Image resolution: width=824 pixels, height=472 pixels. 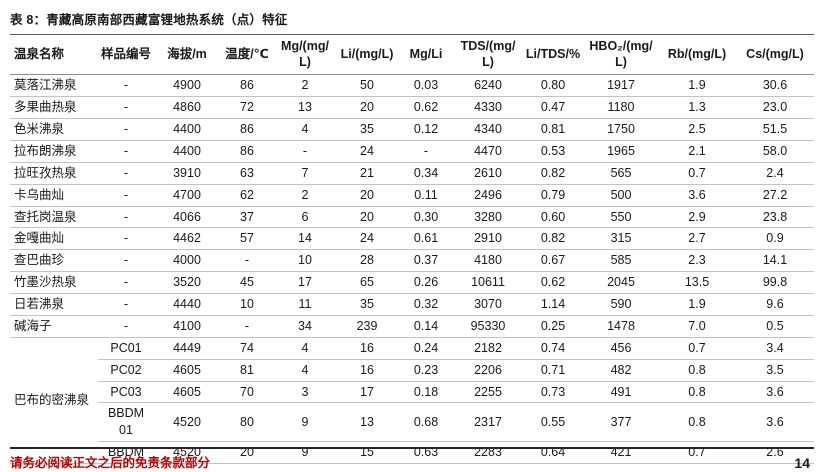 I want to click on value-cell: 14.1, so click(x=775, y=261).